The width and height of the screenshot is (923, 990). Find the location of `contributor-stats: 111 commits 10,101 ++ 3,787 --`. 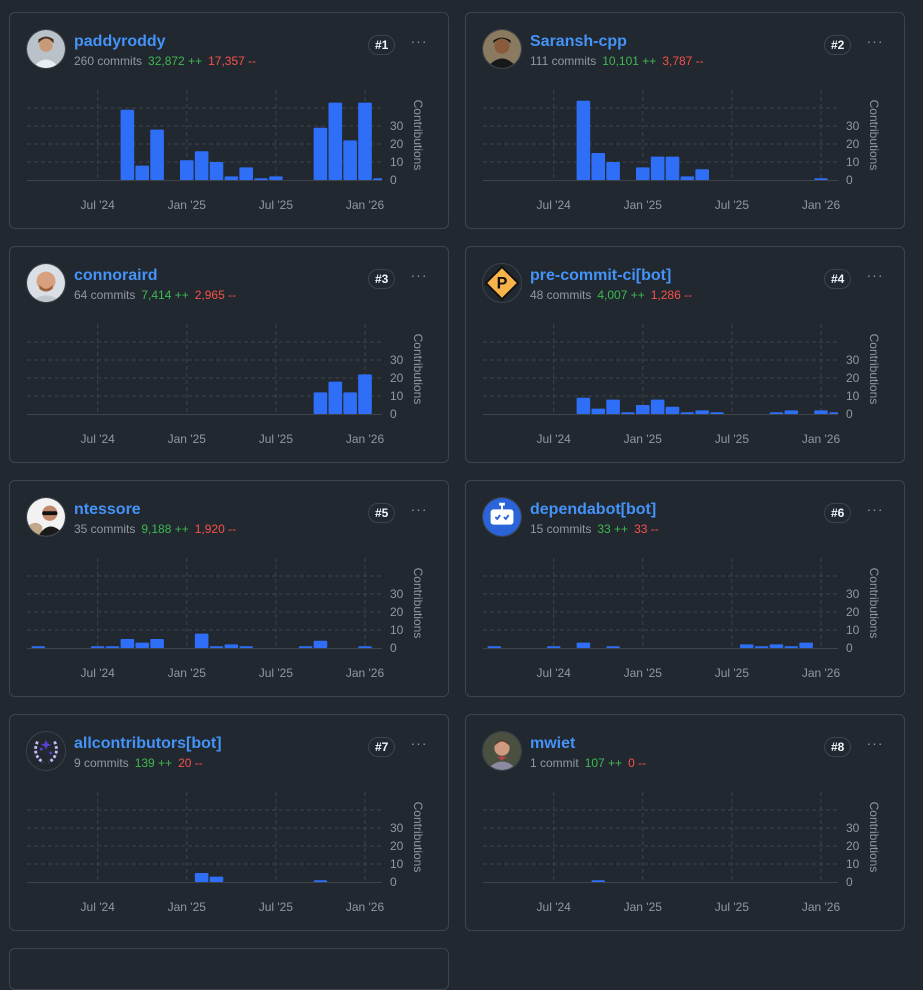

contributor-stats: 111 commits 10,101 ++ 3,787 -- is located at coordinates (617, 61).